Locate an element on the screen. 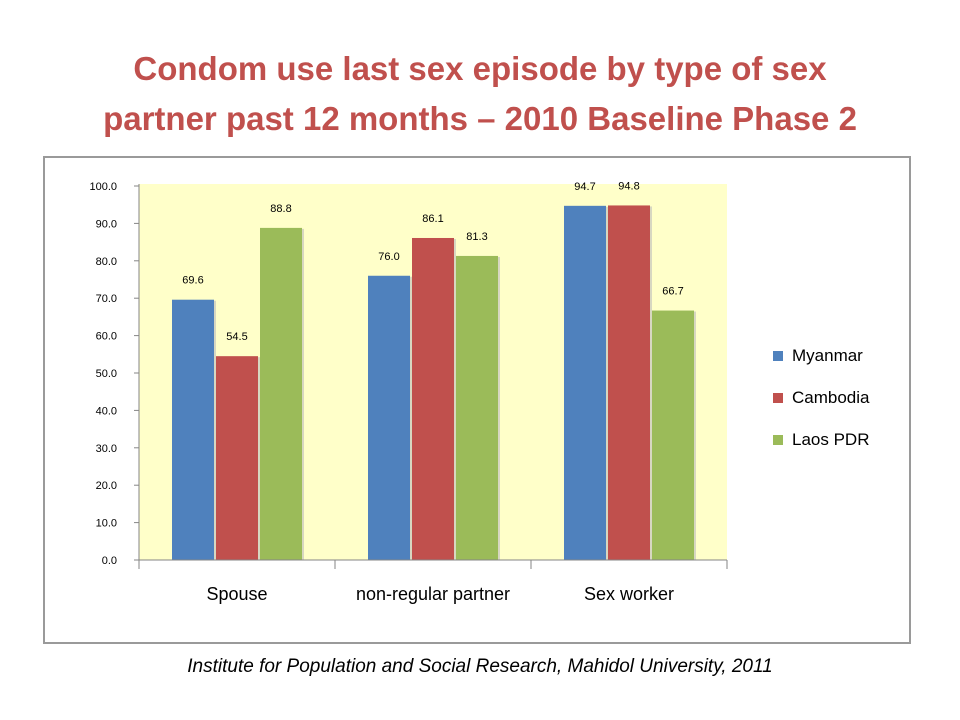 The height and width of the screenshot is (720, 960). legend-swatch-laos-pdr is located at coordinates (778, 440).